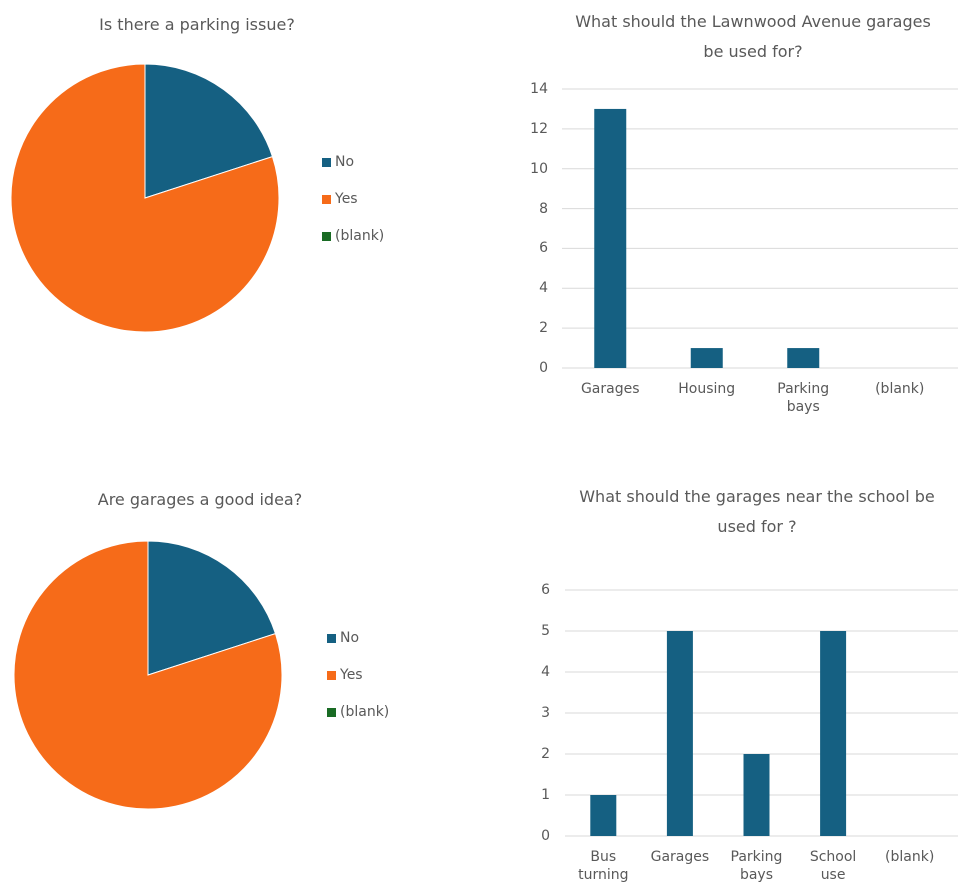 Image resolution: width=958 pixels, height=891 pixels. Describe the element at coordinates (539, 89) in the screenshot. I see `y-tick-label: 14` at that location.